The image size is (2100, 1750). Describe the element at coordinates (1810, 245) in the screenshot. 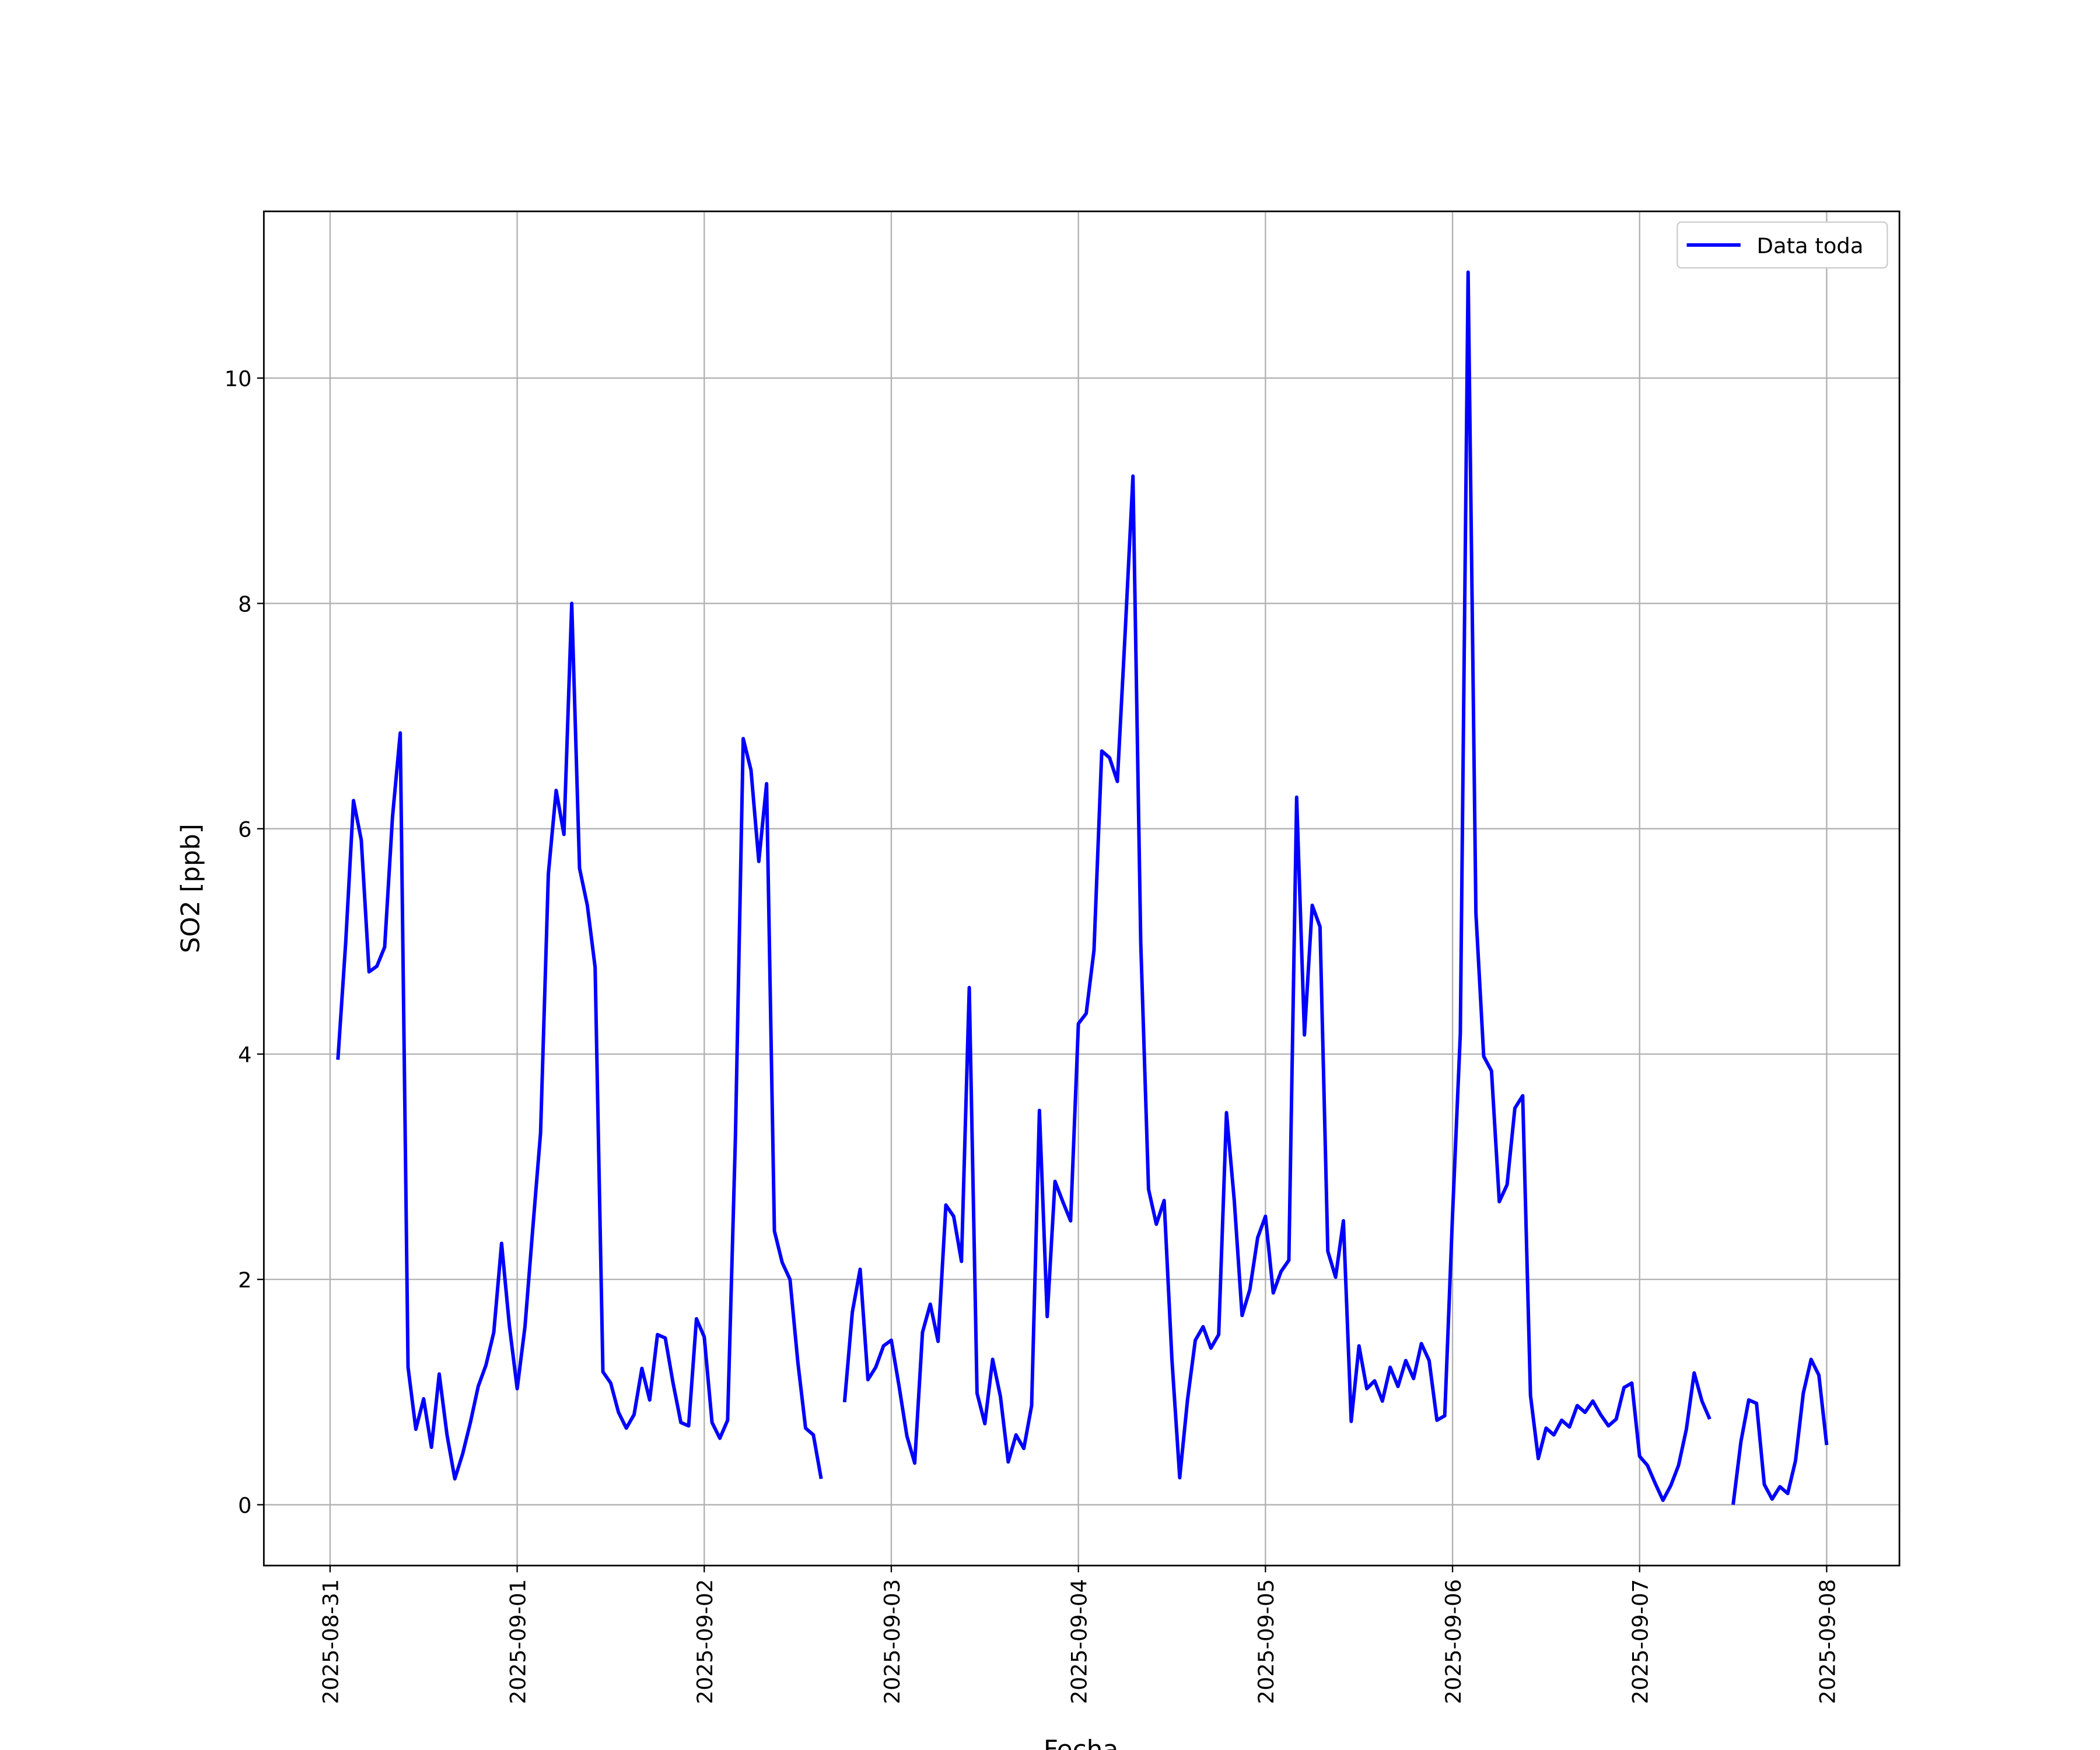

I see `legend-label: Data toda` at that location.